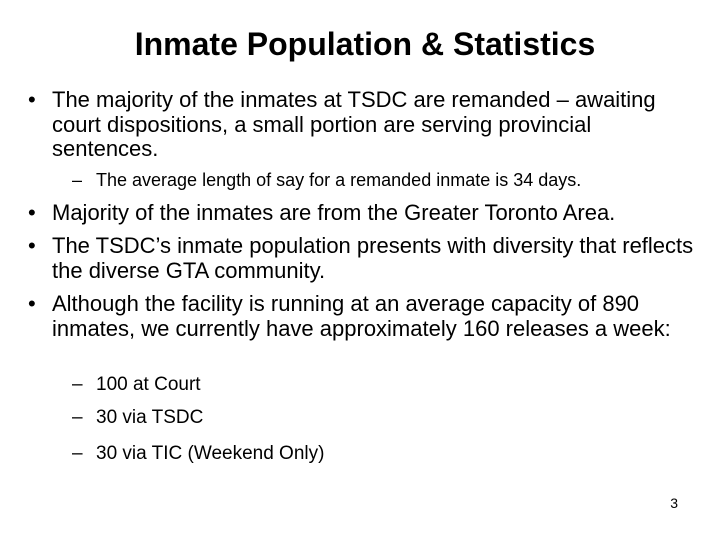 The image size is (720, 540). Describe the element at coordinates (387, 454) in the screenshot. I see `sub-bullet-item: –30 via TIC (Weekend Only)` at that location.